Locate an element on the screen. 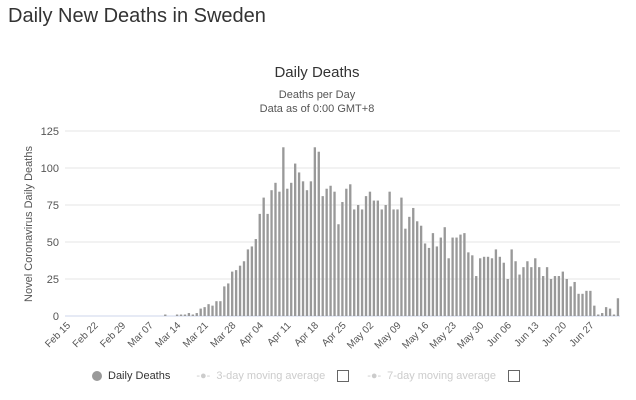 The image size is (636, 400). 7day-checkbox is located at coordinates (514, 376).